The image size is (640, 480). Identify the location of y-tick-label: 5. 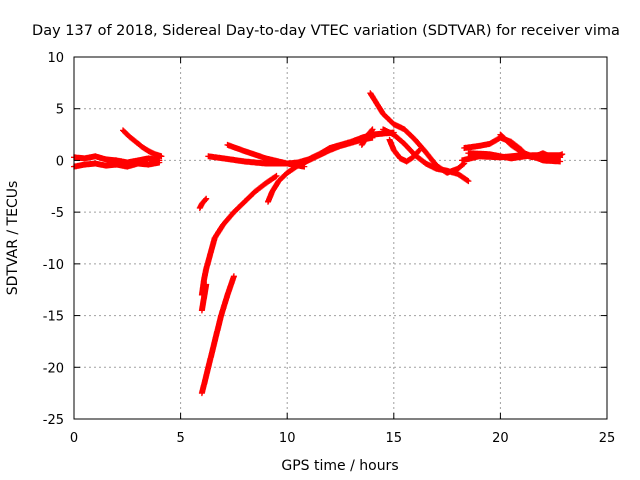
(60, 110).